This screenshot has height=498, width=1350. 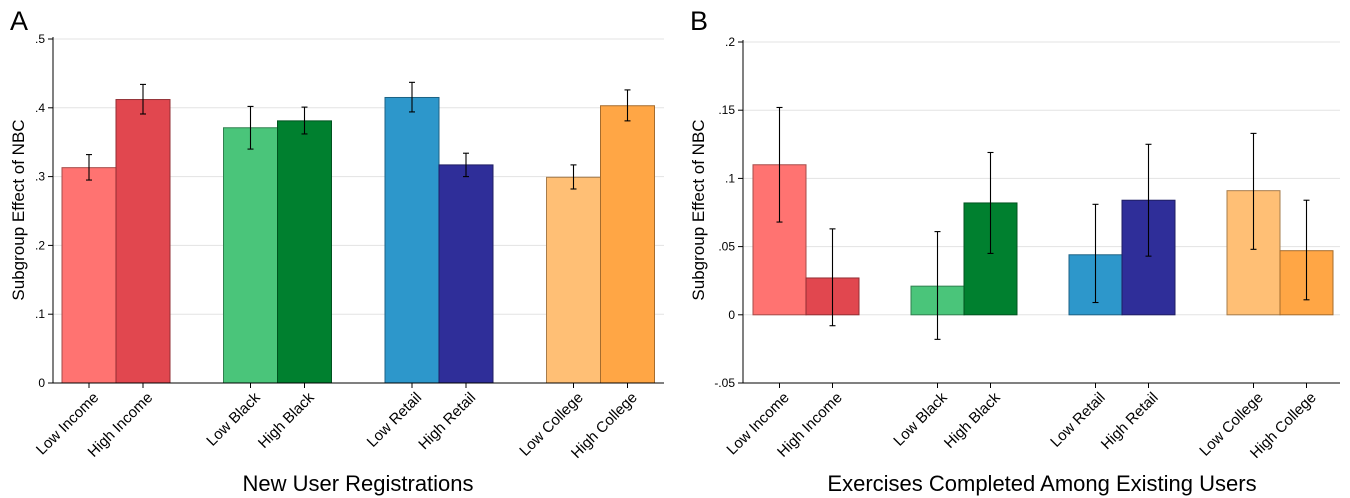 I want to click on bar-low-college, so click(x=573, y=280).